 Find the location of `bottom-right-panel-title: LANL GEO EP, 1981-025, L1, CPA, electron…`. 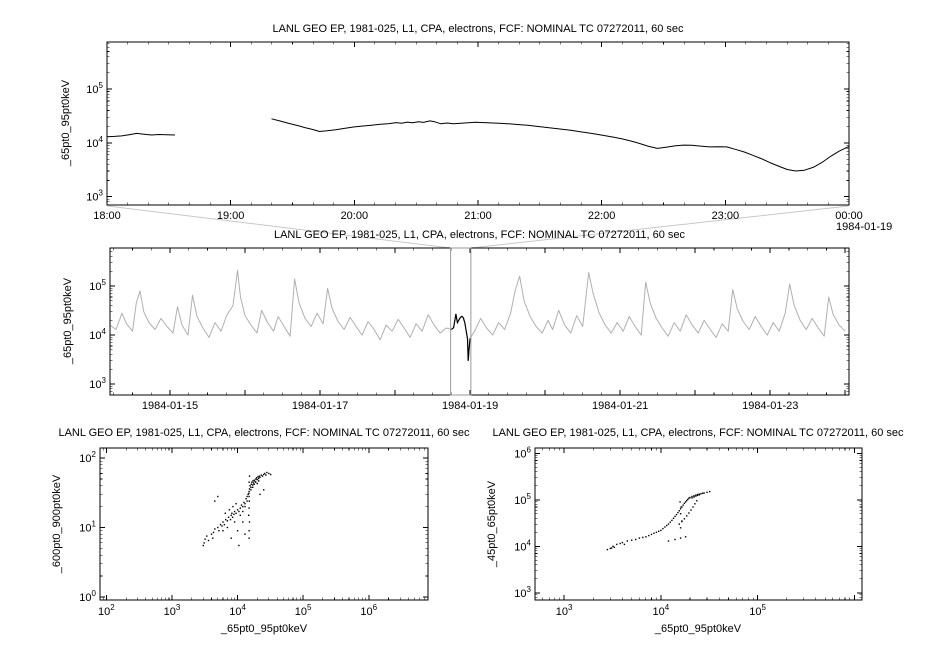

bottom-right-panel-title: LANL GEO EP, 1981-025, L1, CPA, electron… is located at coordinates (698, 433).